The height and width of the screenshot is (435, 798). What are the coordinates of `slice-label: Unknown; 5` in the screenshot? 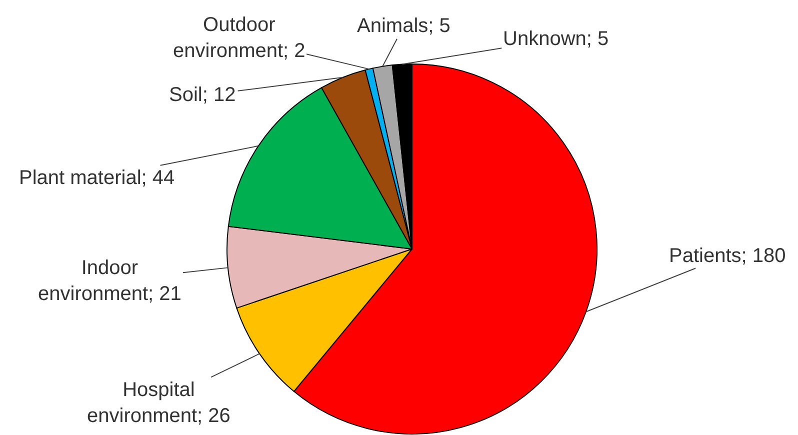 It's located at (556, 39).